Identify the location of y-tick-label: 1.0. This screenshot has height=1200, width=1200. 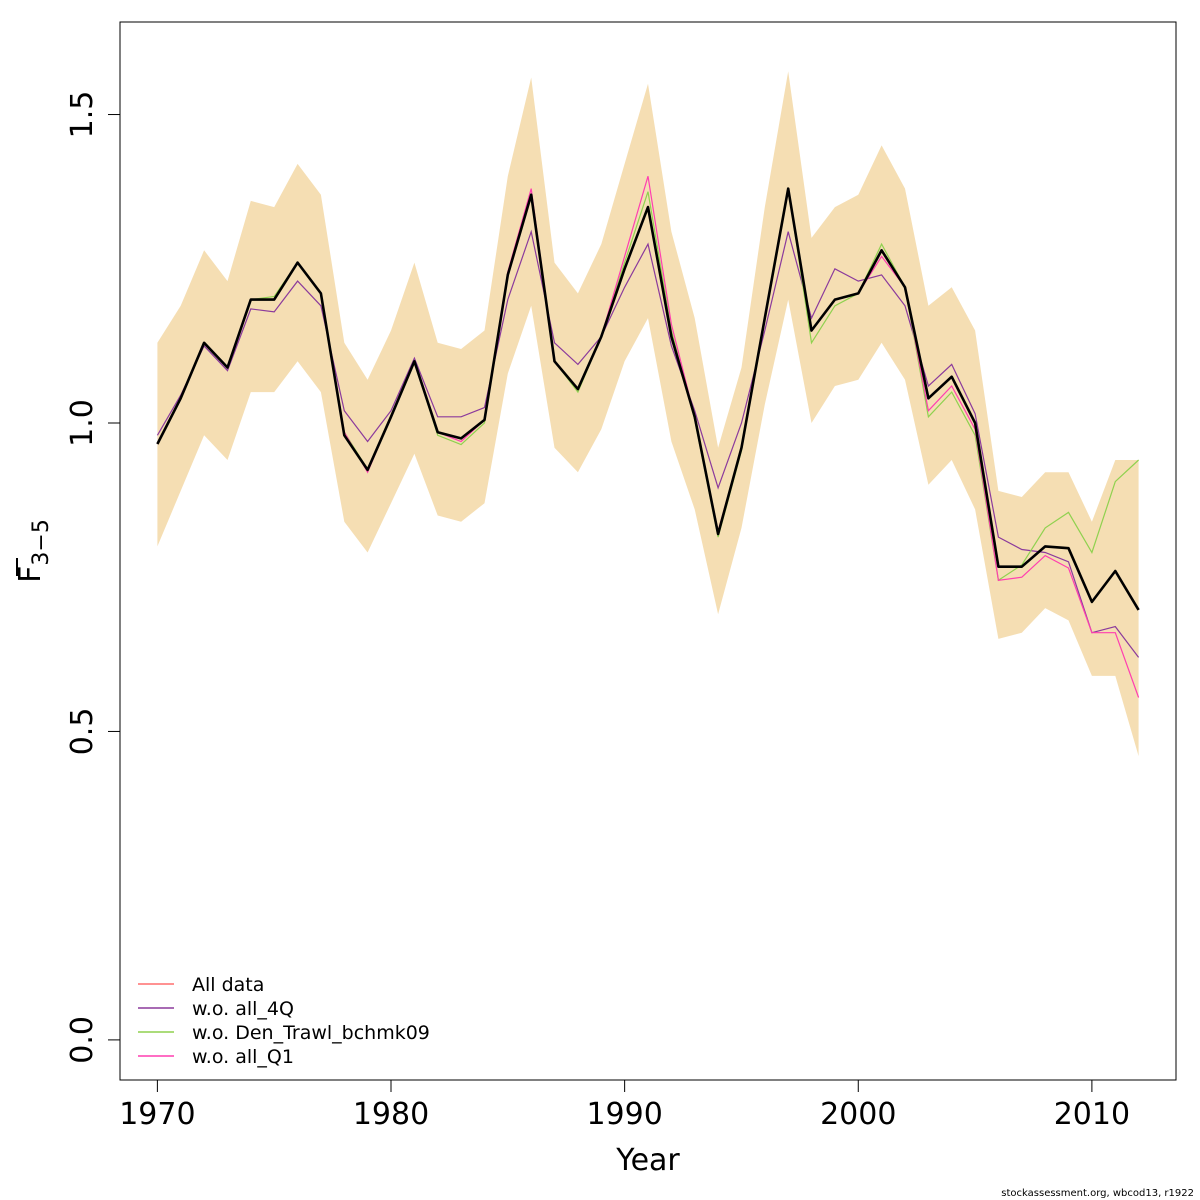
(82, 423).